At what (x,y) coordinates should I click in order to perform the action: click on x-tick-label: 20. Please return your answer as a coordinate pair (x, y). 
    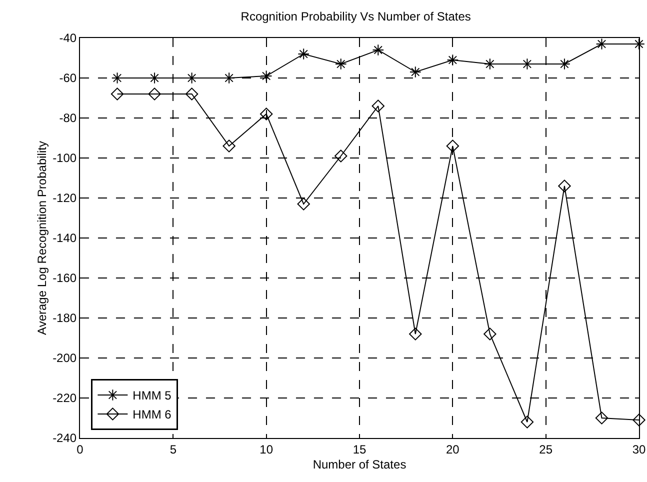
    Looking at the image, I should click on (453, 449).